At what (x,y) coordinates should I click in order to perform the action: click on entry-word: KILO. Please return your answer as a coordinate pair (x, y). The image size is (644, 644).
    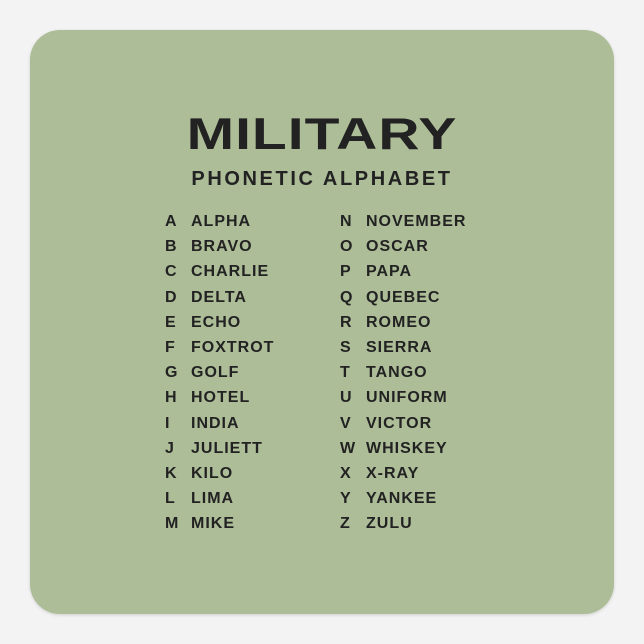
    Looking at the image, I should click on (212, 473).